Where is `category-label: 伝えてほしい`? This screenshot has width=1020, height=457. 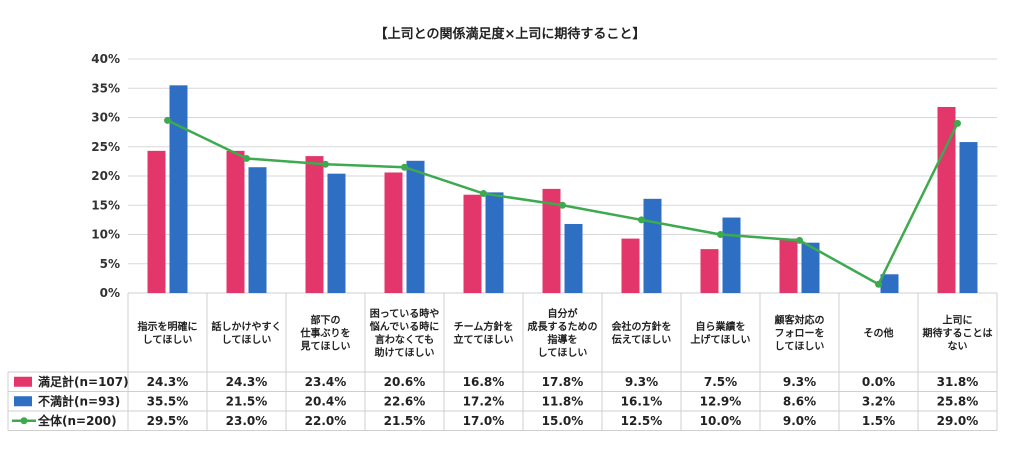 category-label: 伝えてほしい is located at coordinates (642, 339).